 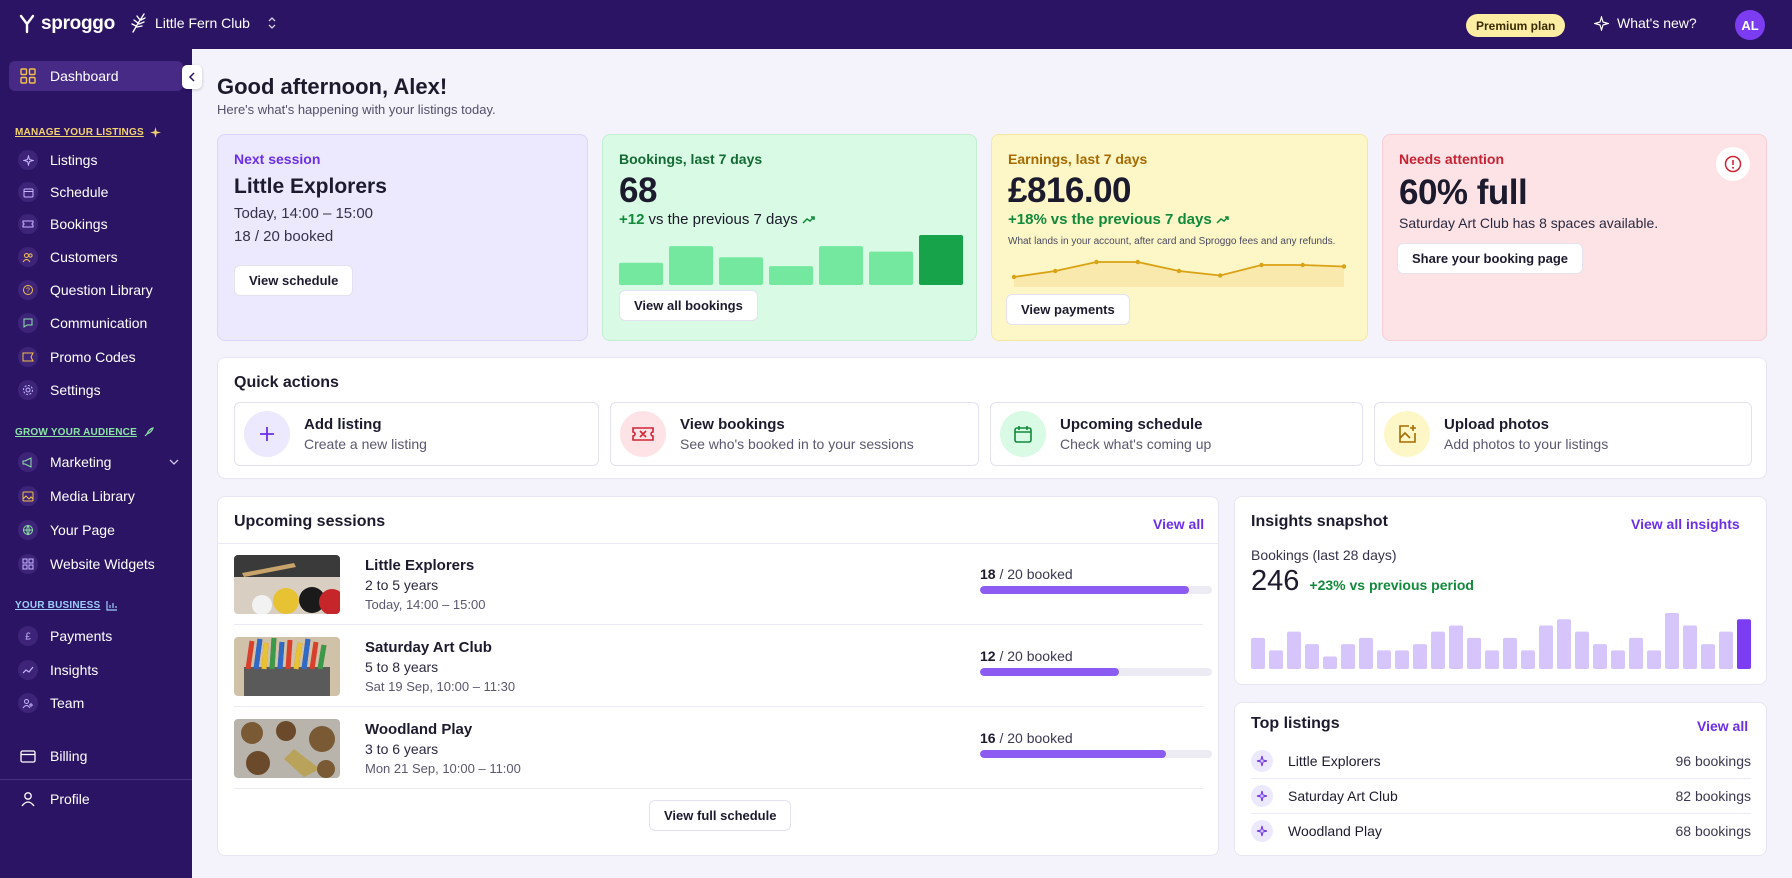 I want to click on top-listing-row: Saturday Art Club 82 bookings, so click(x=1501, y=795).